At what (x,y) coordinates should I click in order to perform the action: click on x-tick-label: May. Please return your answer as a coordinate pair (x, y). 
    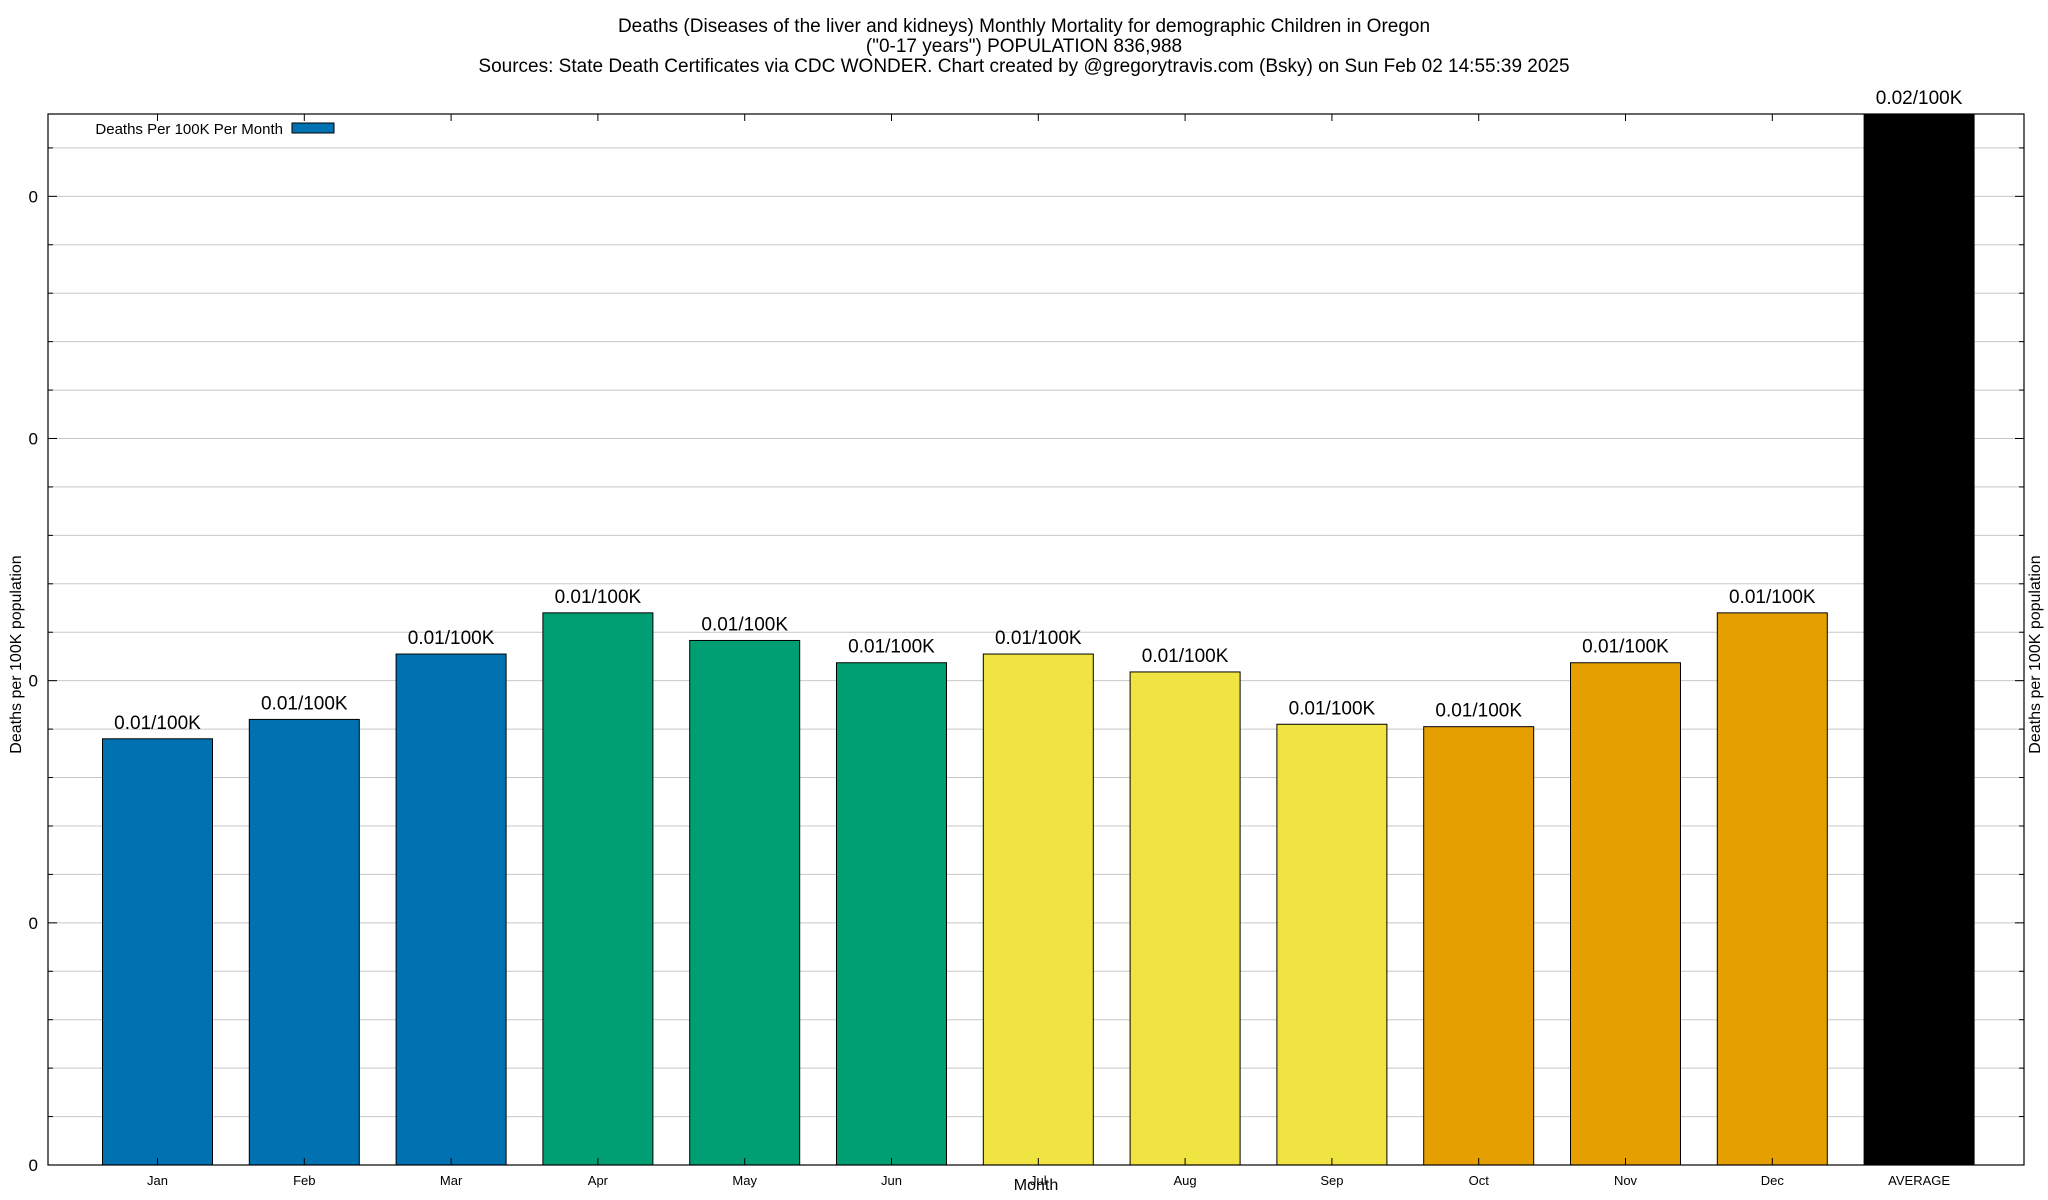
    Looking at the image, I should click on (744, 1180).